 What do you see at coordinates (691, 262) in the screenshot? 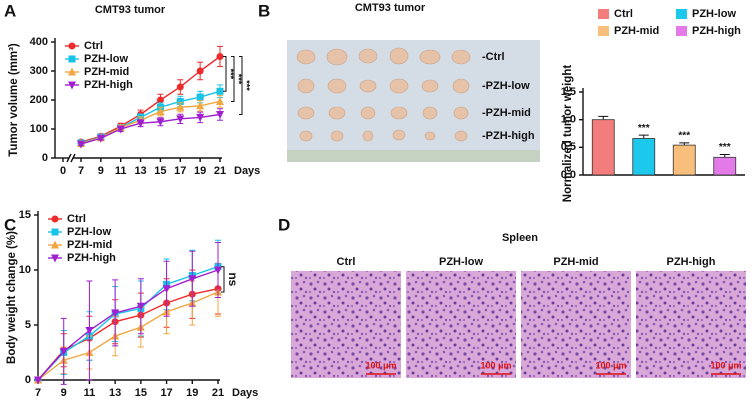
I see `image-label: PZH-high` at bounding box center [691, 262].